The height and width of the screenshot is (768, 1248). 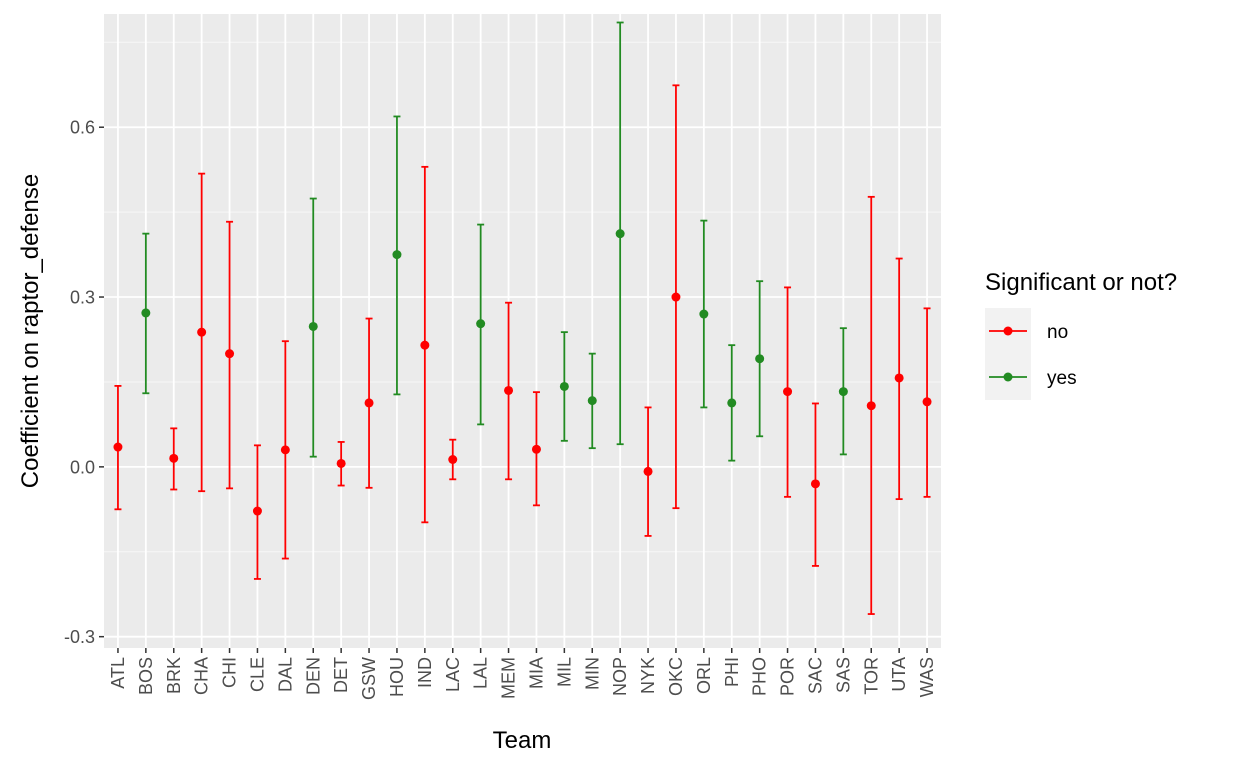 I want to click on point-den, so click(x=313, y=326).